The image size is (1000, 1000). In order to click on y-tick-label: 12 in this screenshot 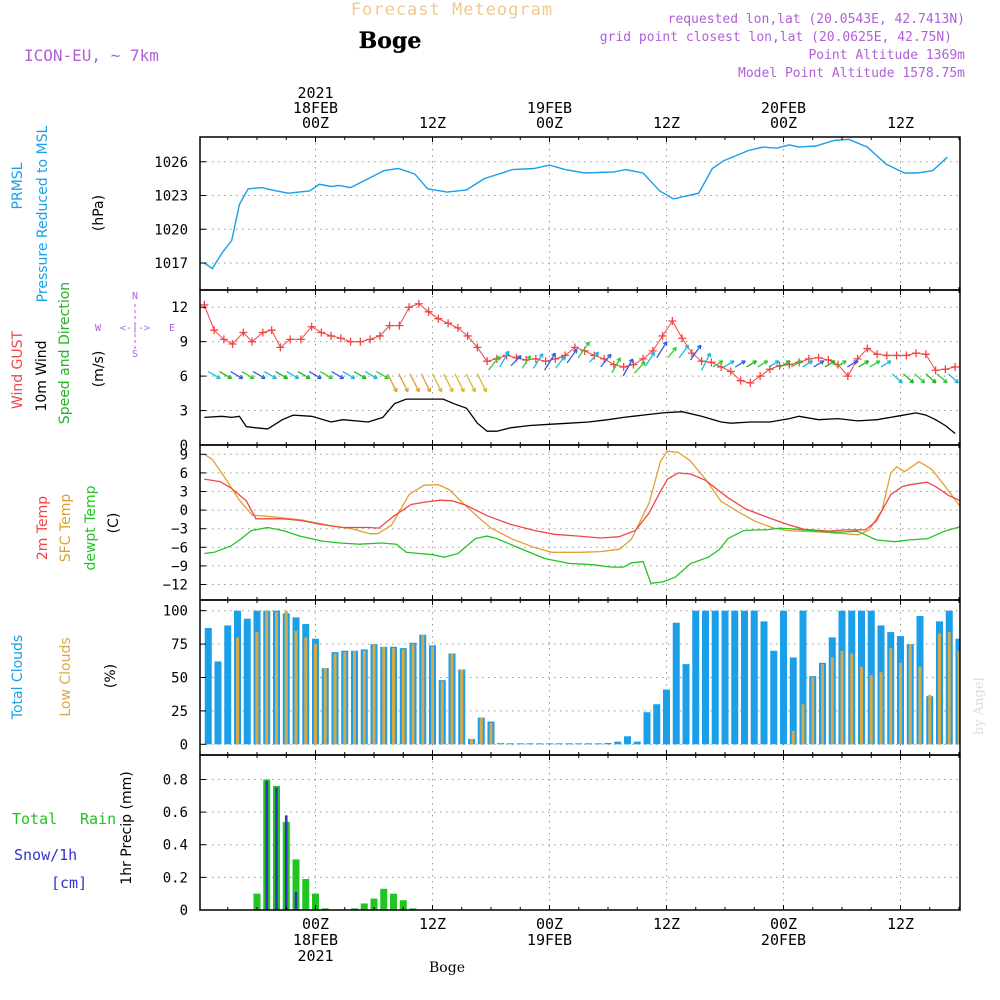, I will do `click(179, 308)`.